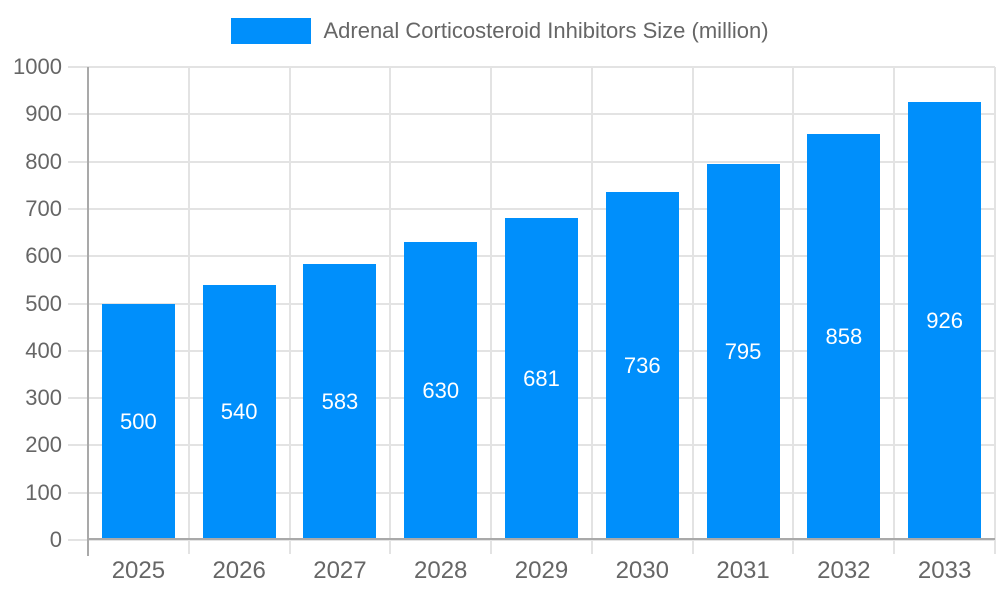 The image size is (1000, 600). Describe the element at coordinates (43, 161) in the screenshot. I see `y-axis-tick-label: 800` at that location.